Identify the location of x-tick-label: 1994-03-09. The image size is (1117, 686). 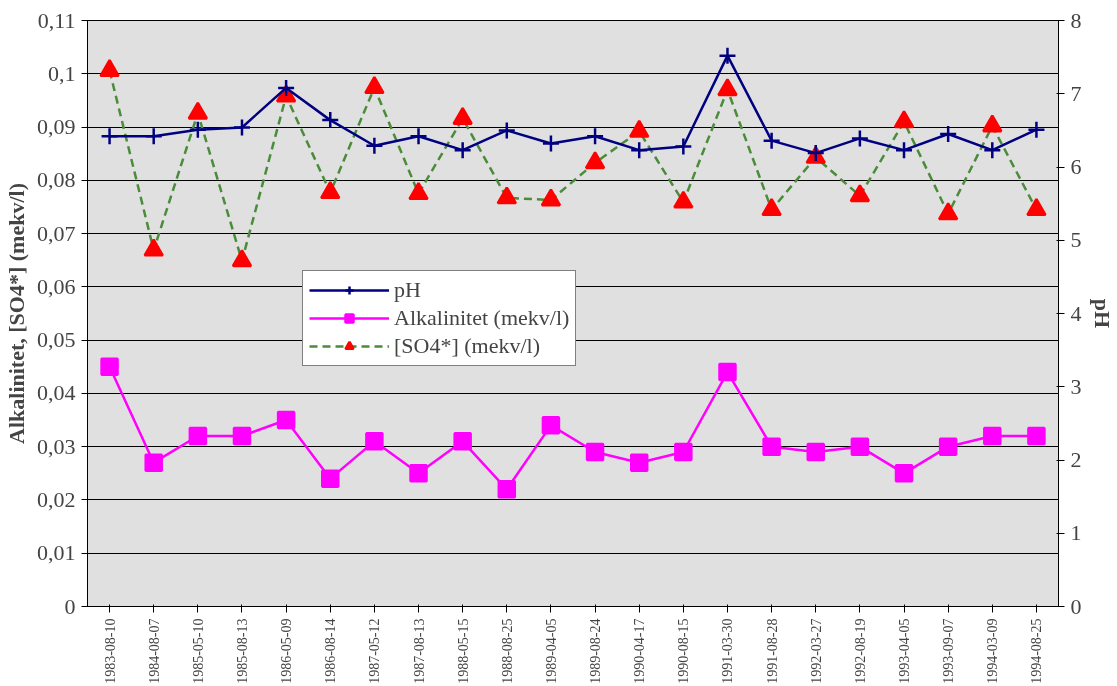
(993, 651).